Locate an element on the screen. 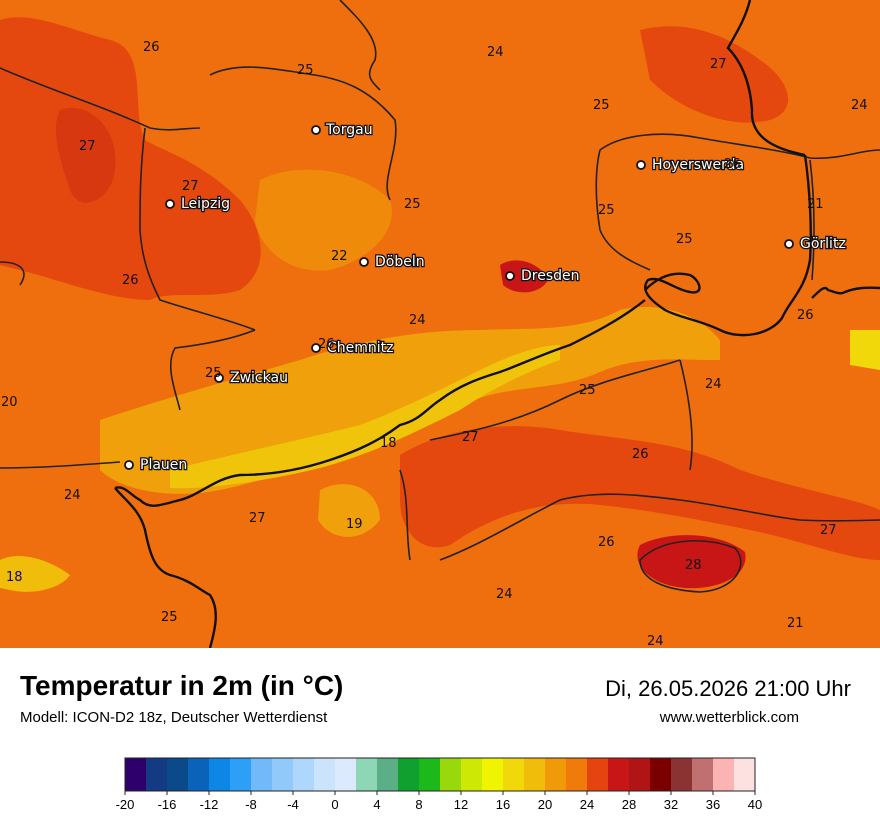  city-label-dresden: Dresden is located at coordinates (550, 276).